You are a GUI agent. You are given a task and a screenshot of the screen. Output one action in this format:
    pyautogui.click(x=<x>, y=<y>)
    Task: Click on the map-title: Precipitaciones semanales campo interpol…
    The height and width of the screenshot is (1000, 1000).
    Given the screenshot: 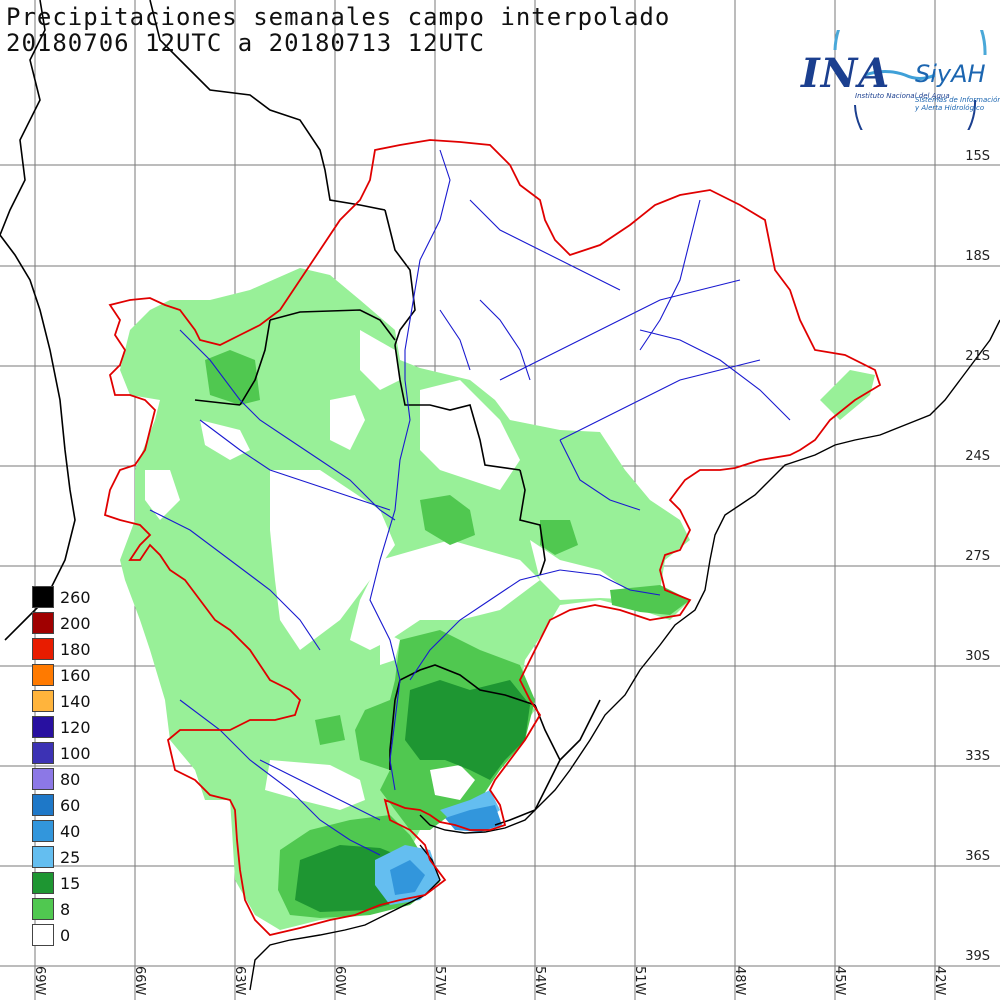 What is the action you would take?
    pyautogui.click(x=338, y=17)
    